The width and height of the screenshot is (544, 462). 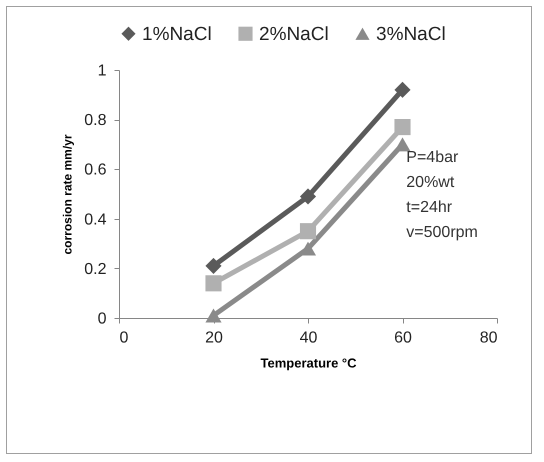 What do you see at coordinates (430, 182) in the screenshot?
I see `annotation: 20%wt` at bounding box center [430, 182].